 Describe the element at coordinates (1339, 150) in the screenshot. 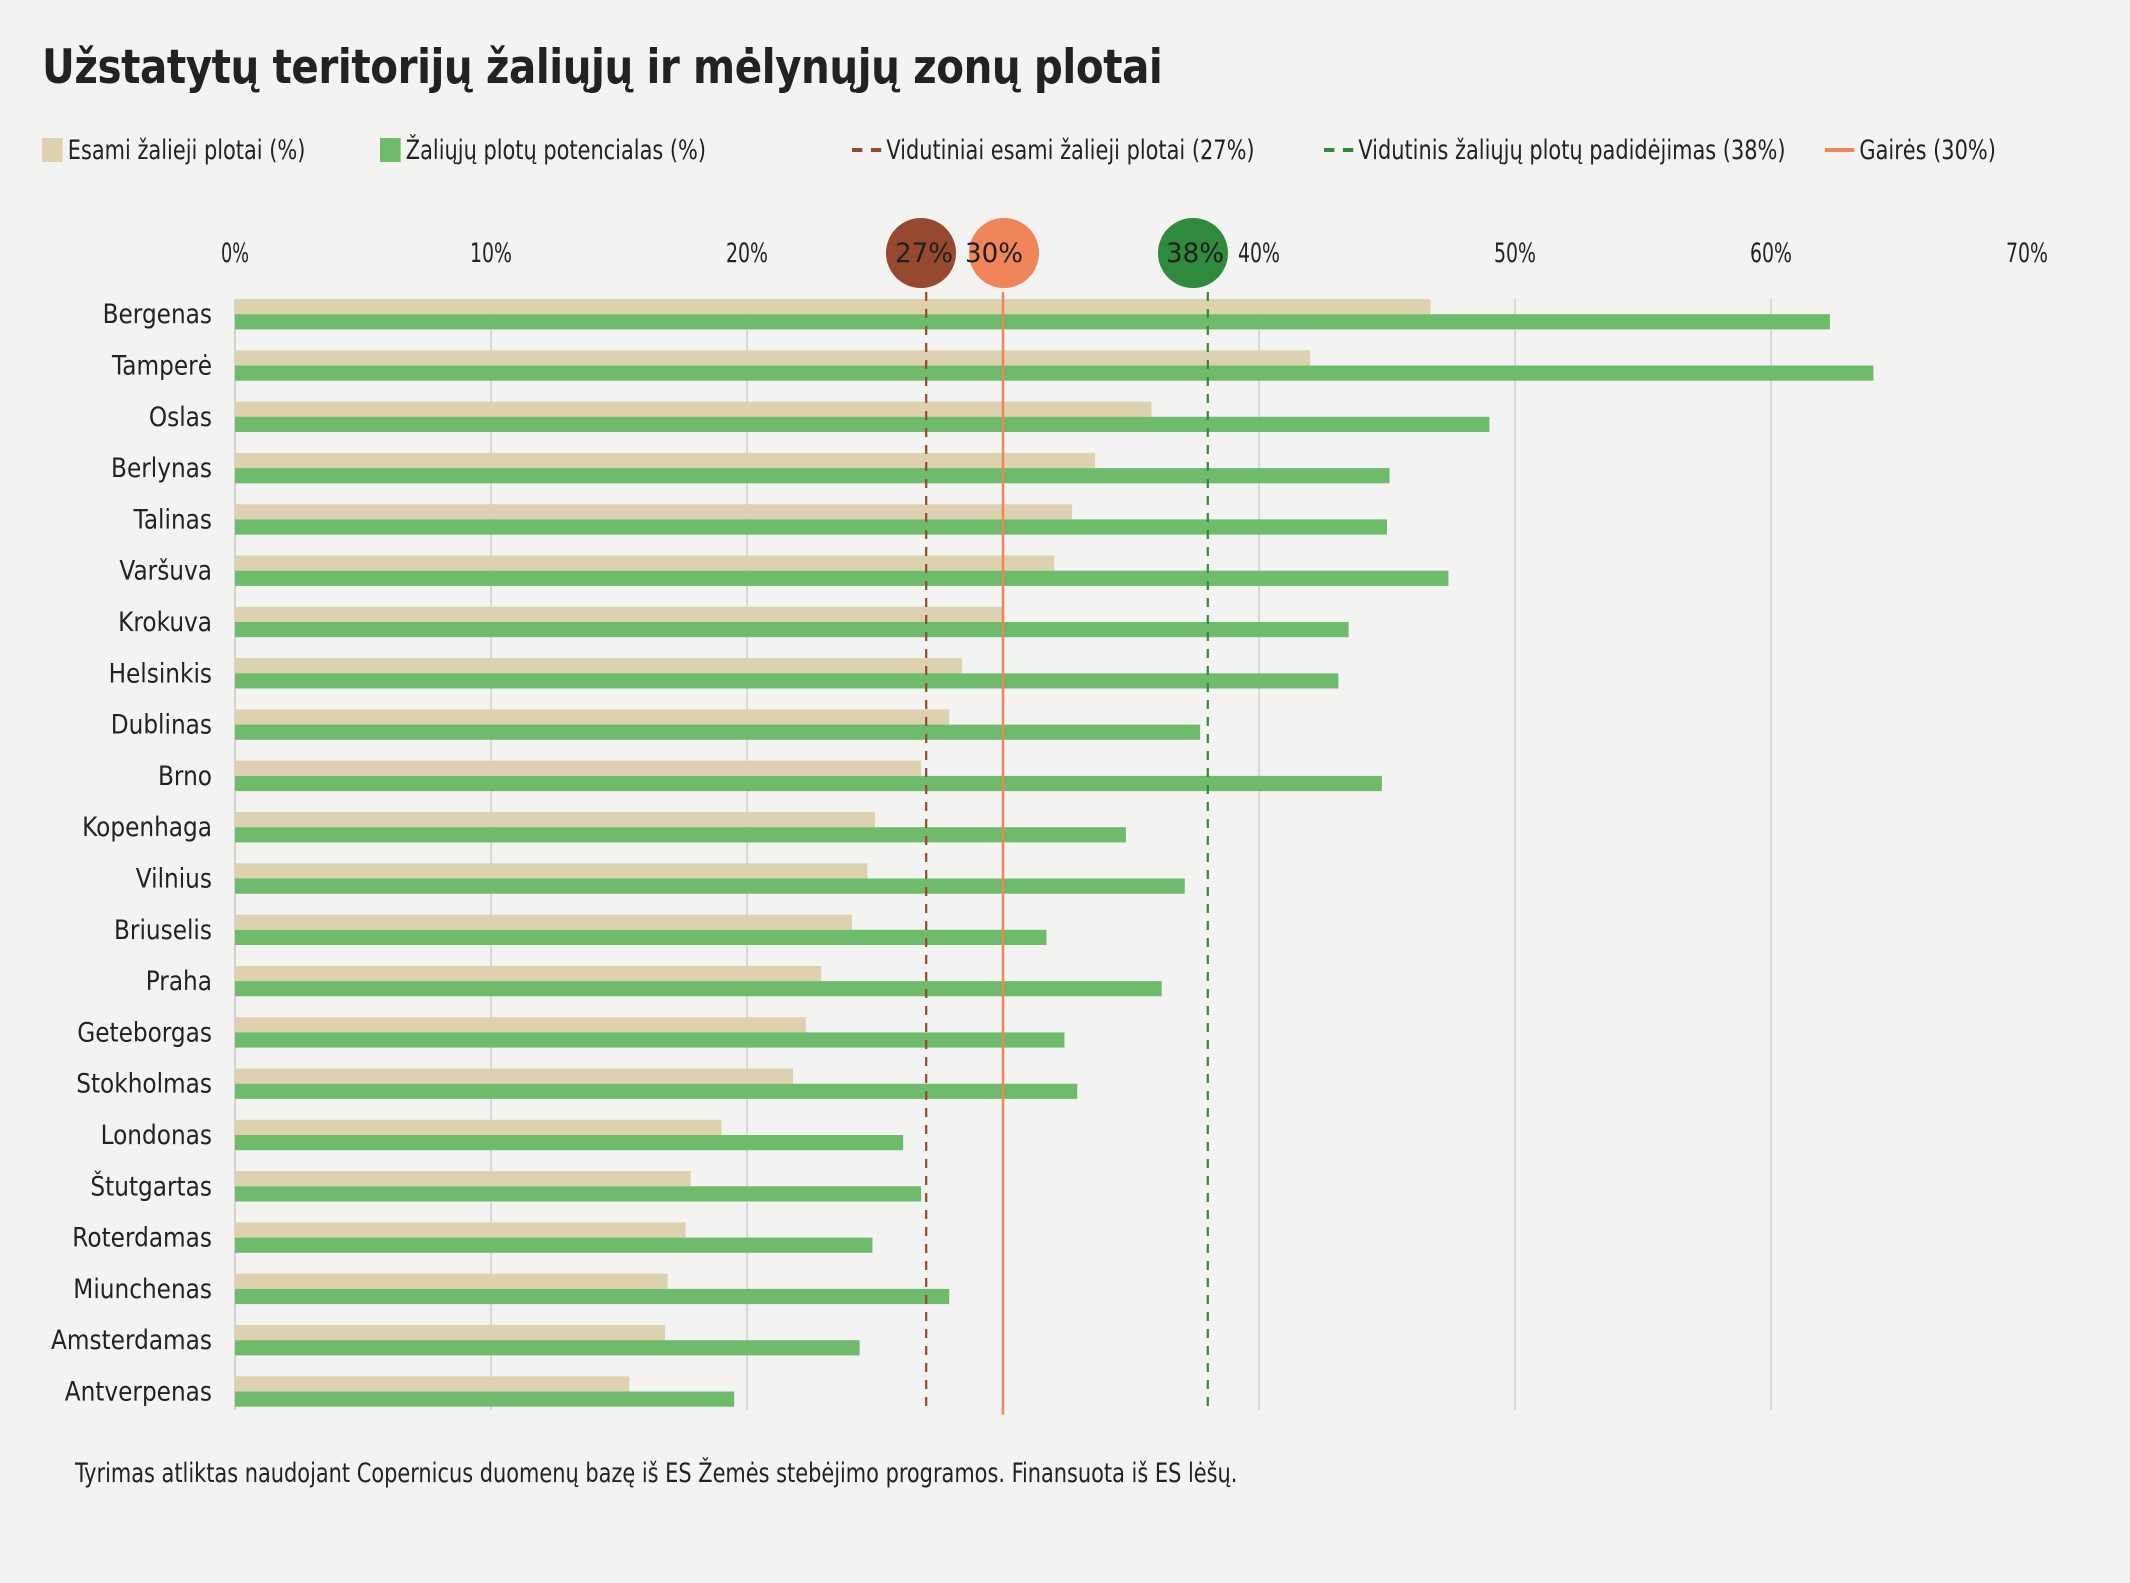

I see `legend-dash-avg-potential` at that location.